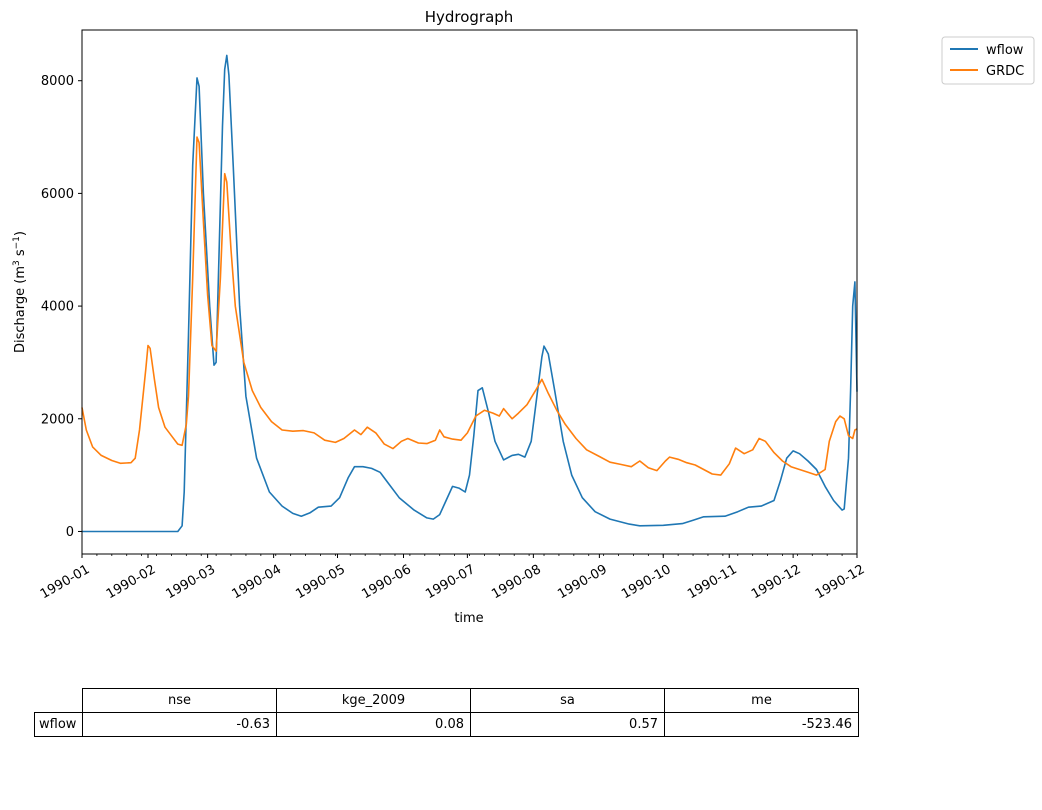 This screenshot has width=1042, height=810. Describe the element at coordinates (57, 307) in the screenshot. I see `y-tick-label-4000: 4000` at that location.